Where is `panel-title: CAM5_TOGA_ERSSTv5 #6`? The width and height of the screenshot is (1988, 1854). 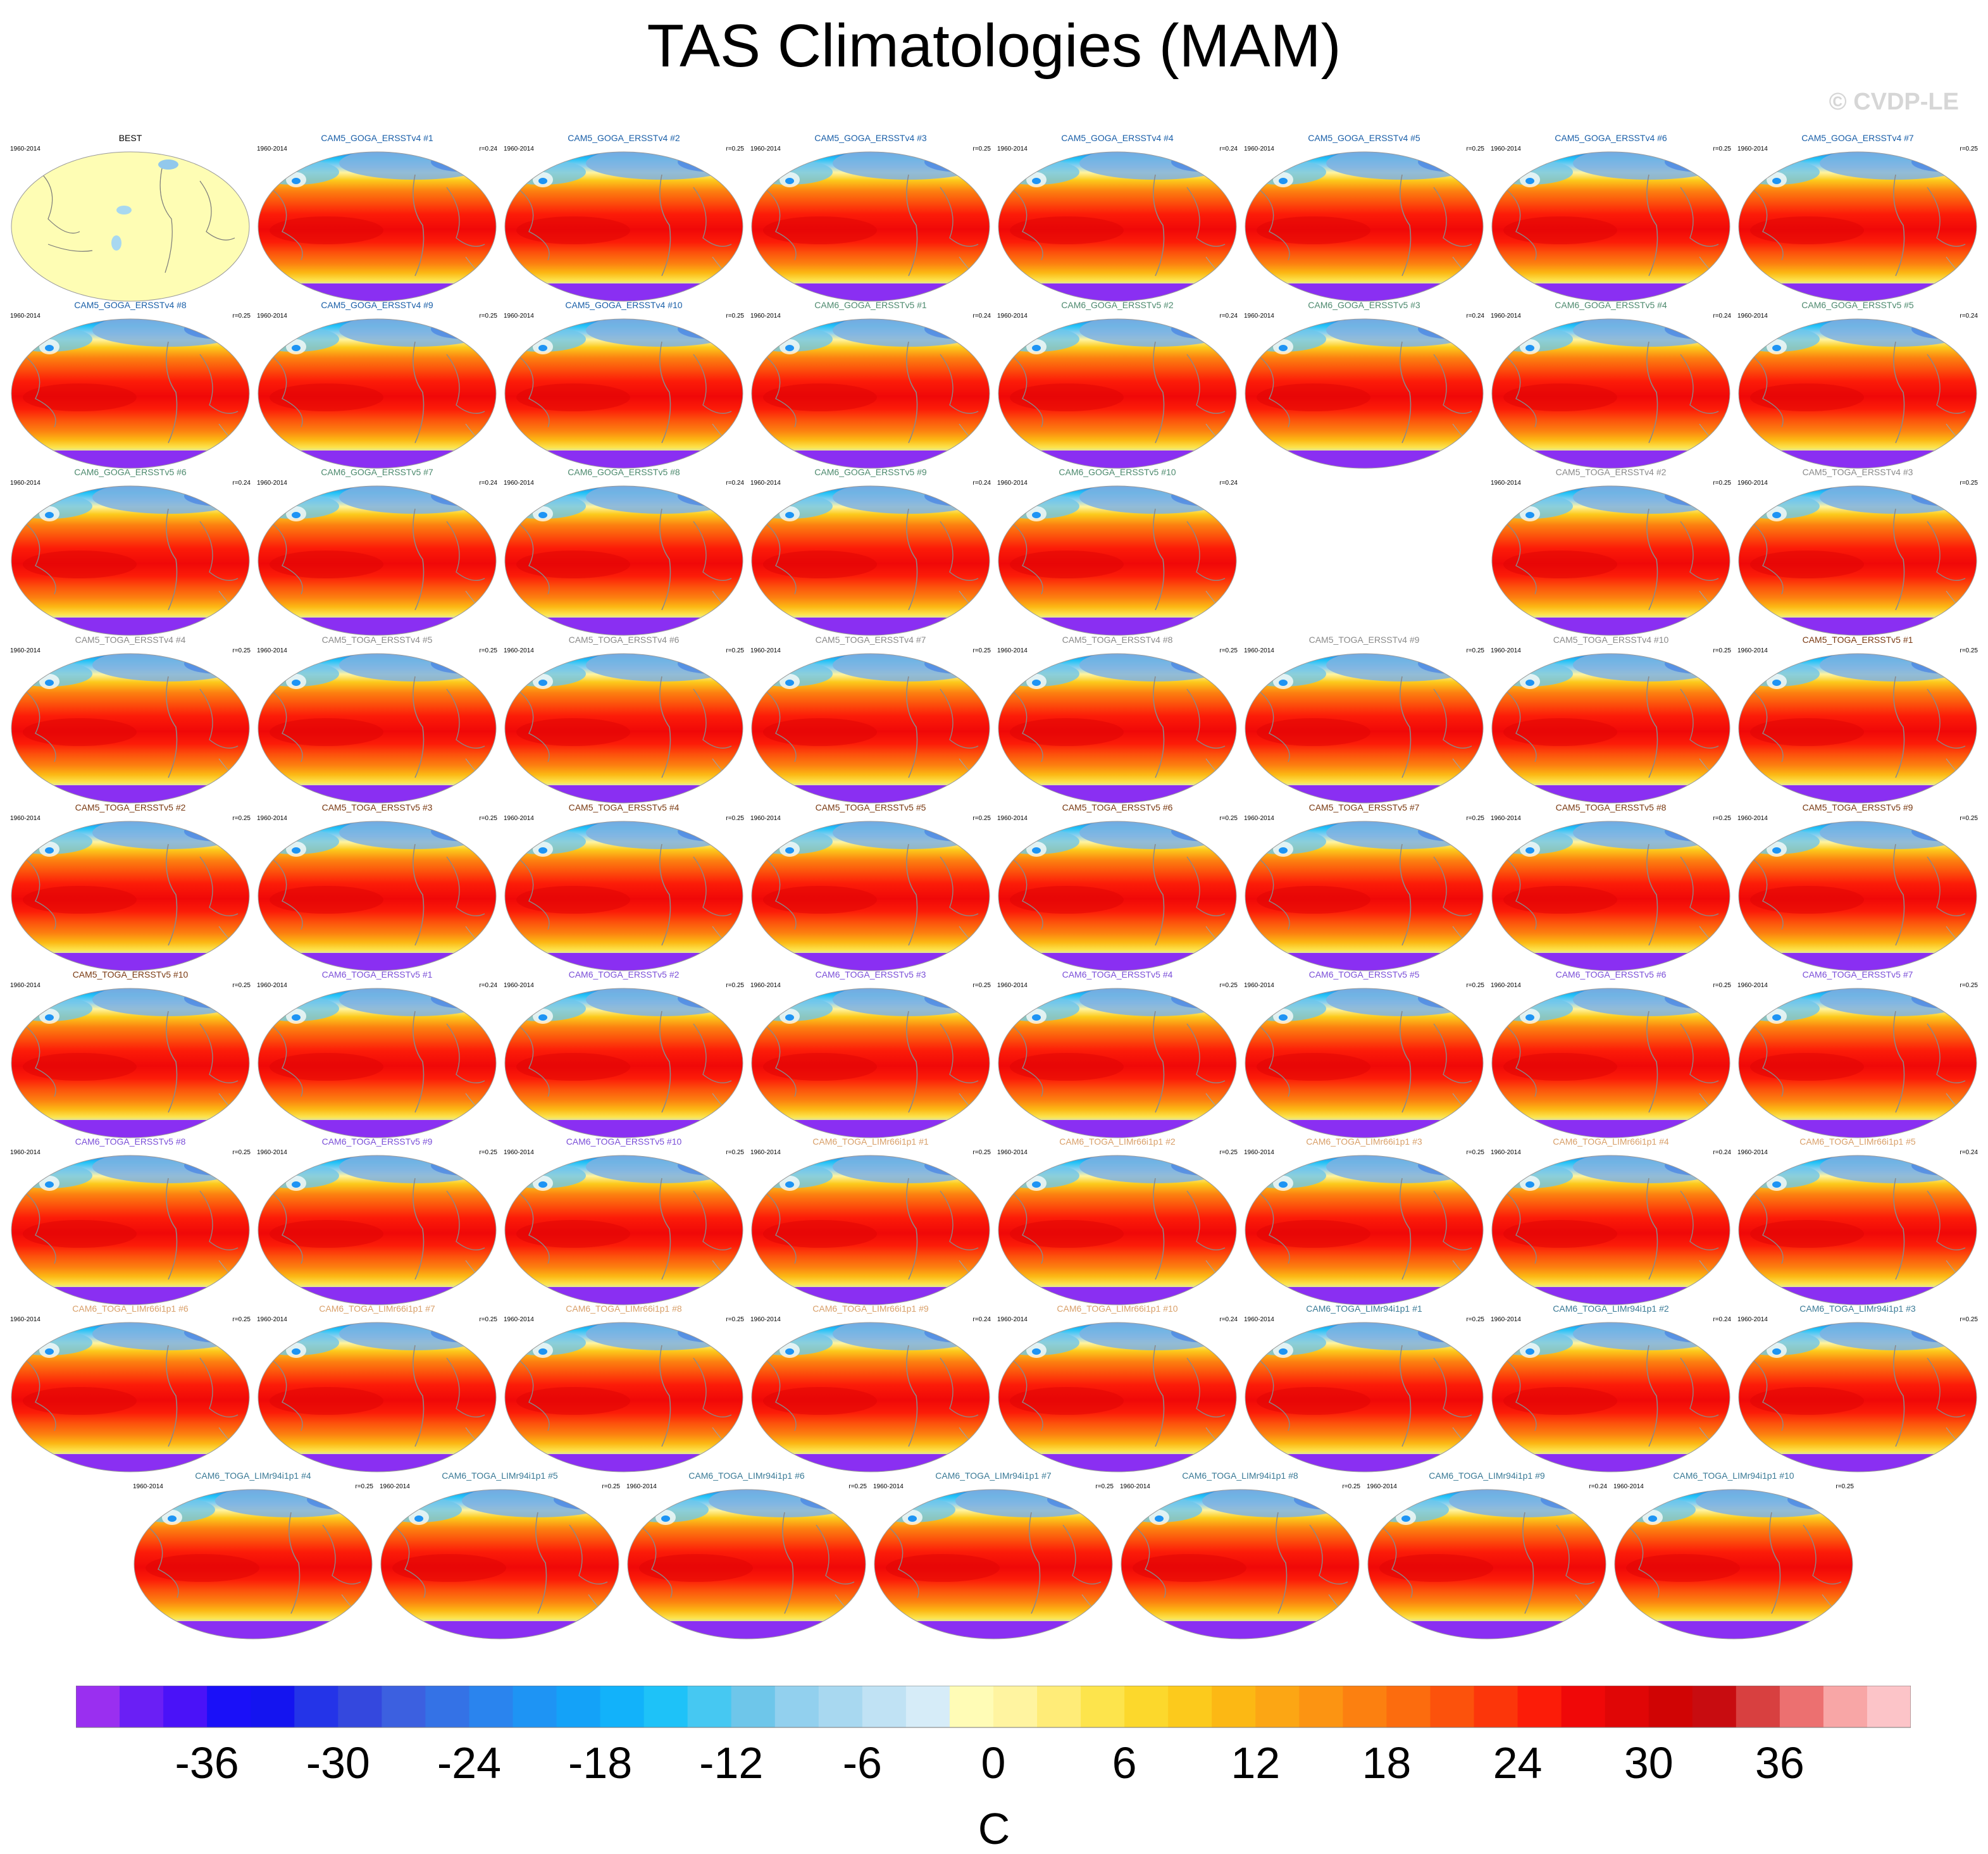
panel-title: CAM5_TOGA_ERSSTv5 #6 is located at coordinates (1117, 807).